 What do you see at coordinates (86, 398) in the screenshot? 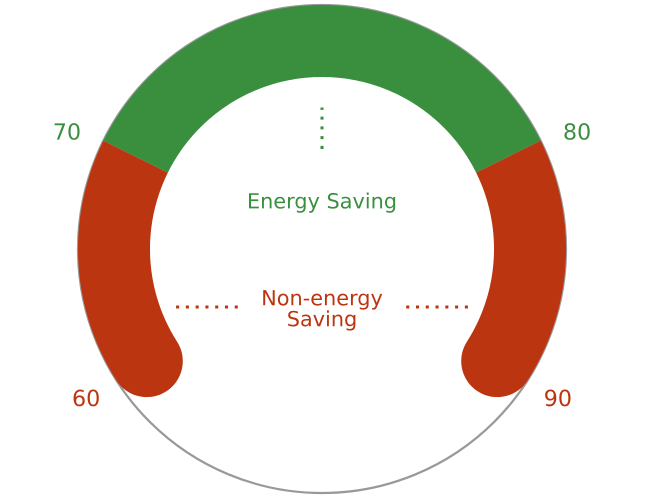
I see `text: 60` at bounding box center [86, 398].